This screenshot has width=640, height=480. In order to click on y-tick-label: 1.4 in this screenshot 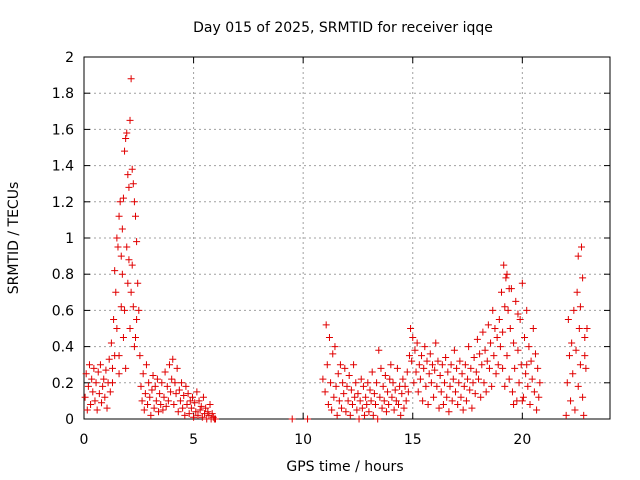, I will do `click(63, 167)`.